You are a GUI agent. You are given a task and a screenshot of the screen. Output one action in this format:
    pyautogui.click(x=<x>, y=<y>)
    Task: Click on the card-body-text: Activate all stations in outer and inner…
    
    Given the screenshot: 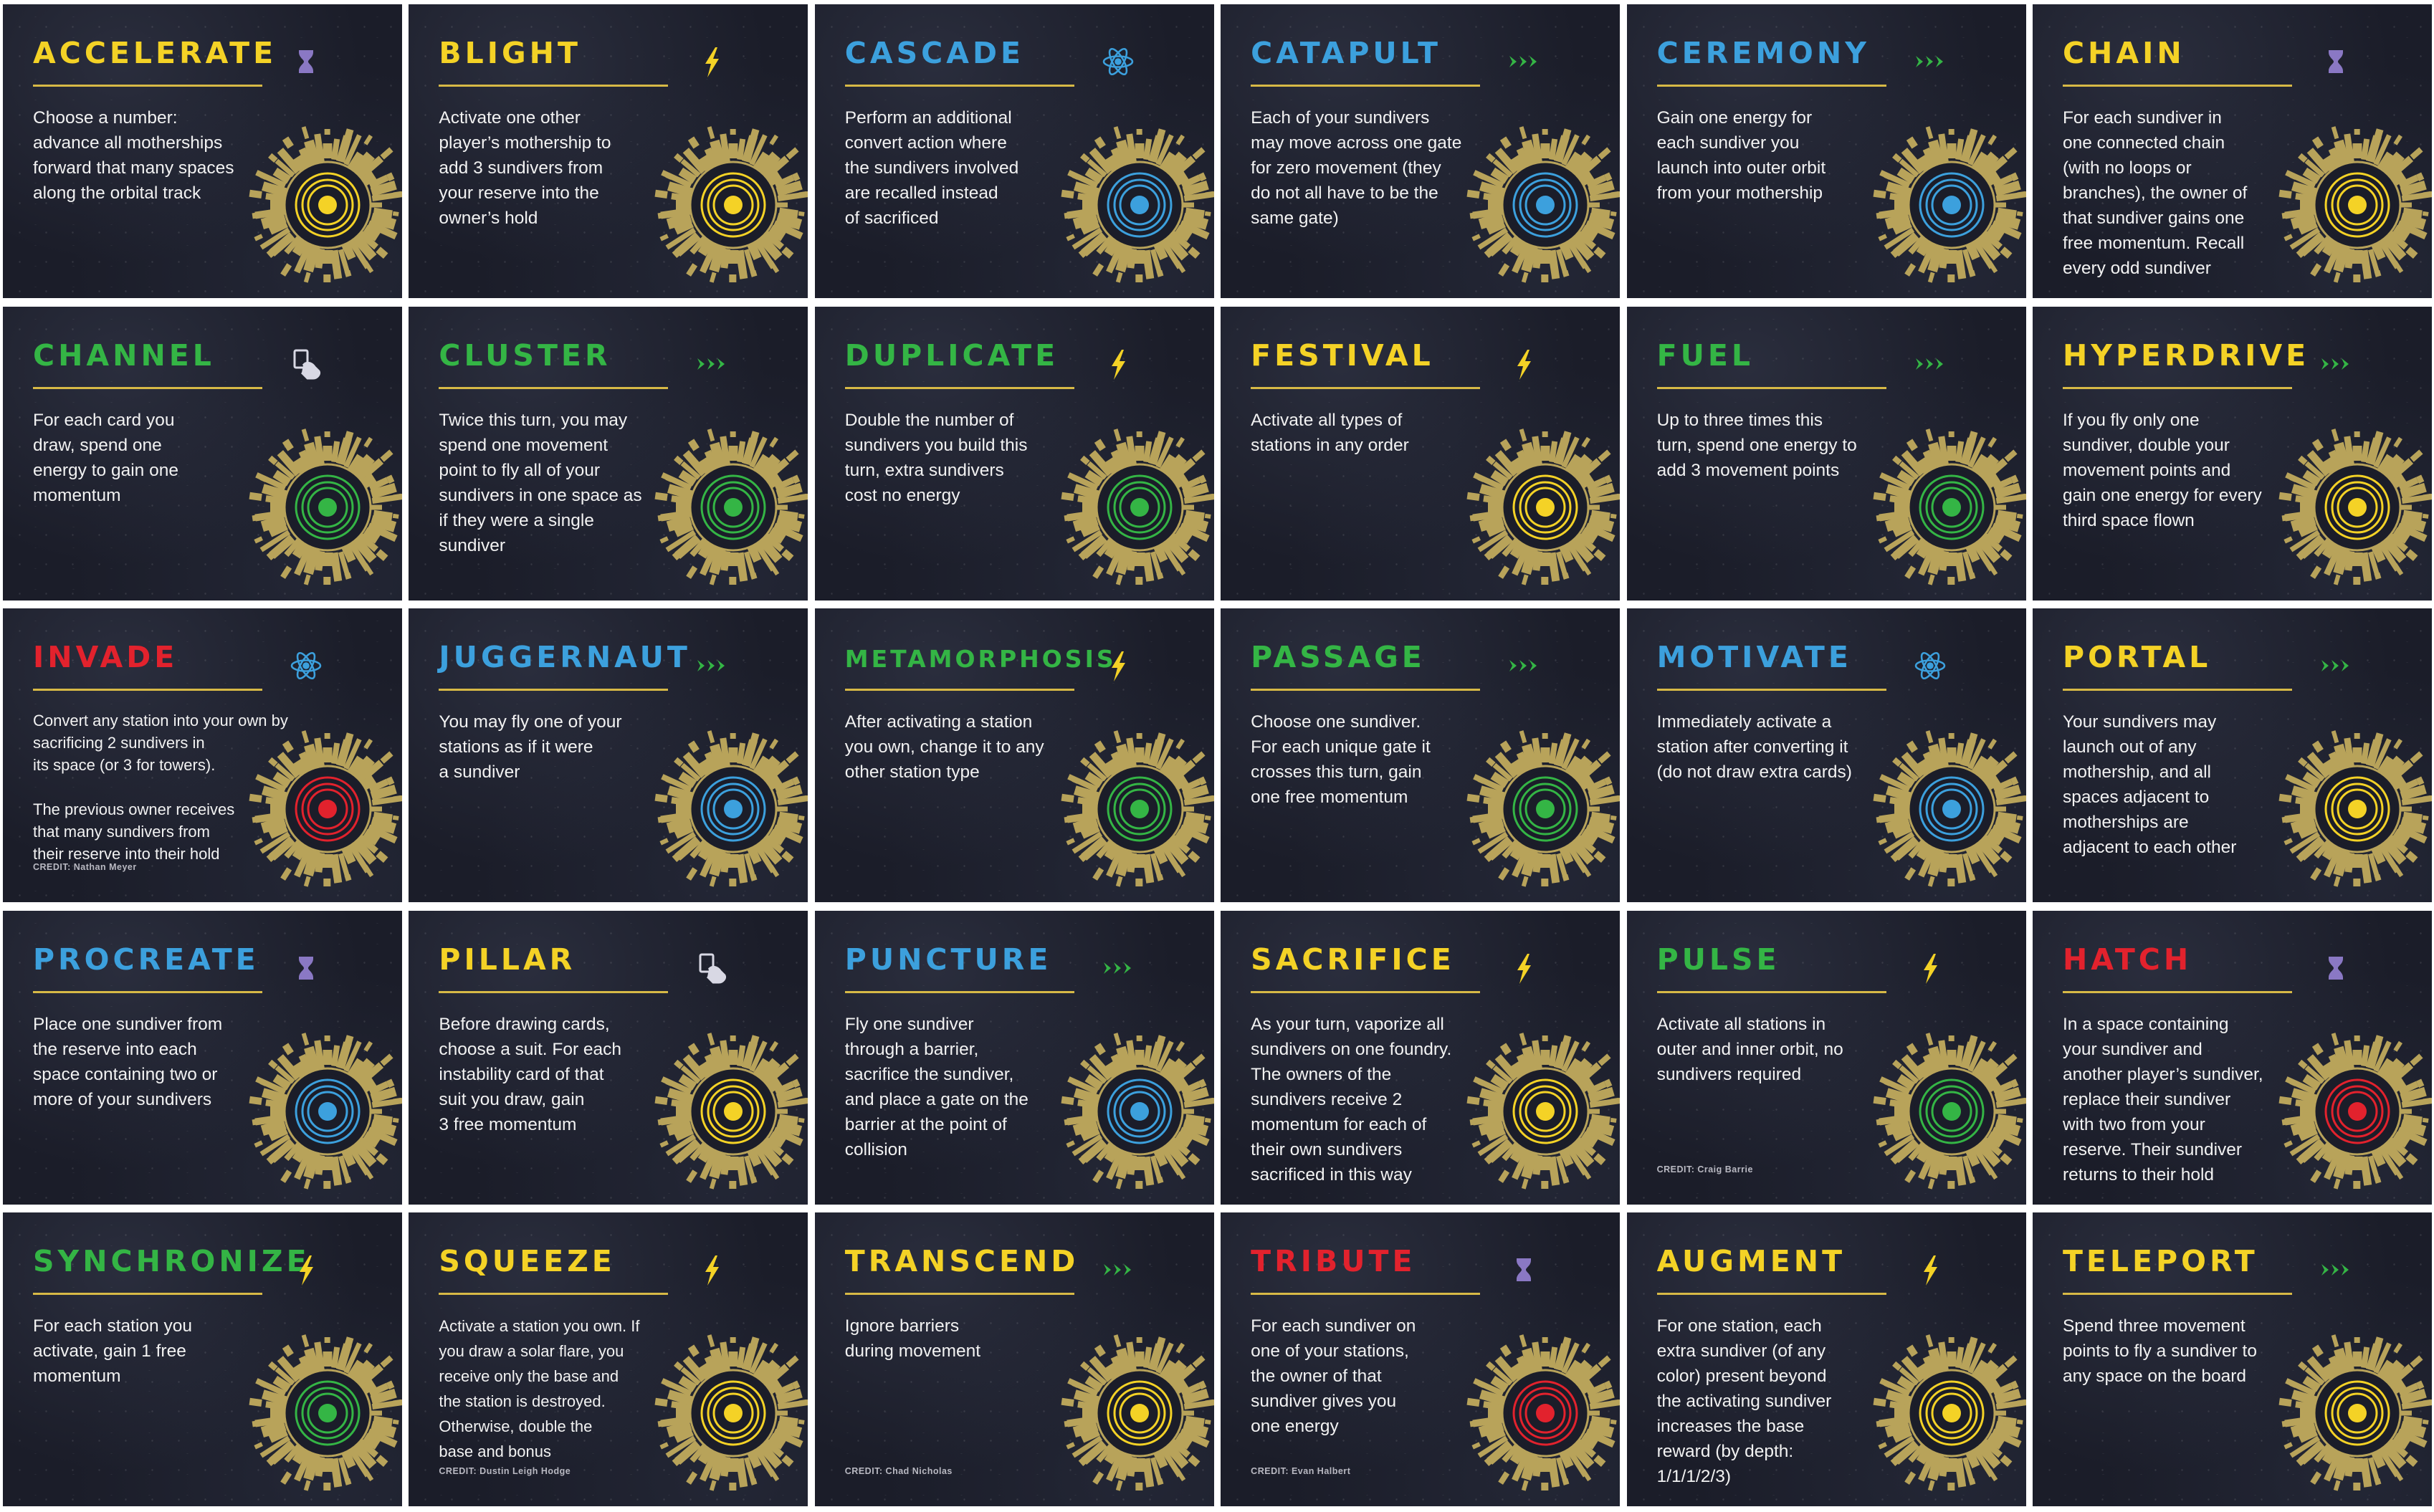 What is the action you would take?
    pyautogui.click(x=1749, y=1049)
    